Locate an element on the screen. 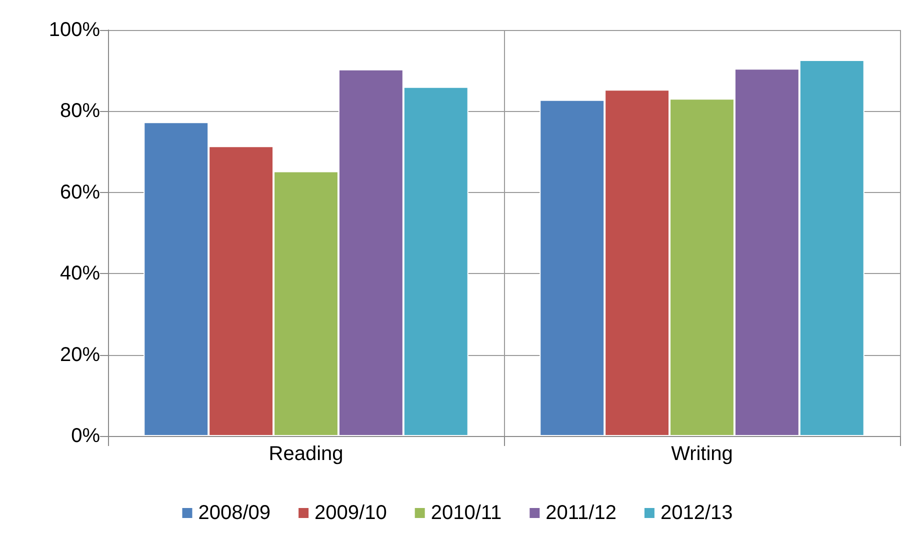 Image resolution: width=913 pixels, height=541 pixels. y-tick-label: 40% is located at coordinates (80, 273).